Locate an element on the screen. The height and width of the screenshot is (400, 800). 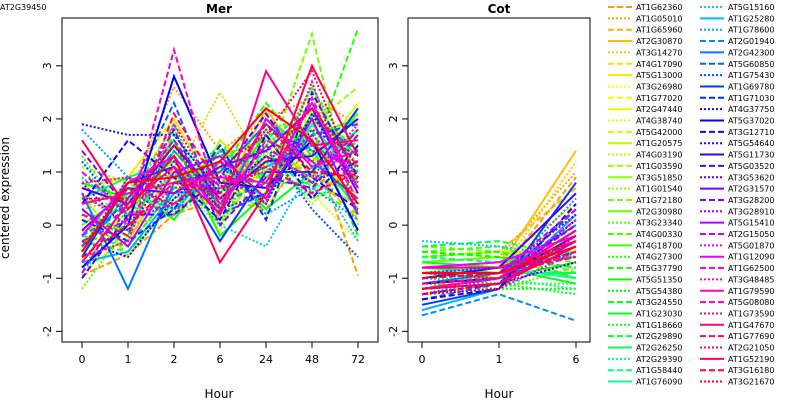
legend-entry-label: AT5G54380 is located at coordinates (659, 291).